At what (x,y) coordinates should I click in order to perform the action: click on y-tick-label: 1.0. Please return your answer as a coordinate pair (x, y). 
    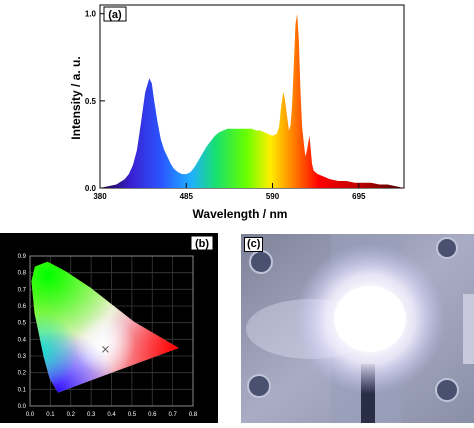
    Looking at the image, I should click on (91, 14).